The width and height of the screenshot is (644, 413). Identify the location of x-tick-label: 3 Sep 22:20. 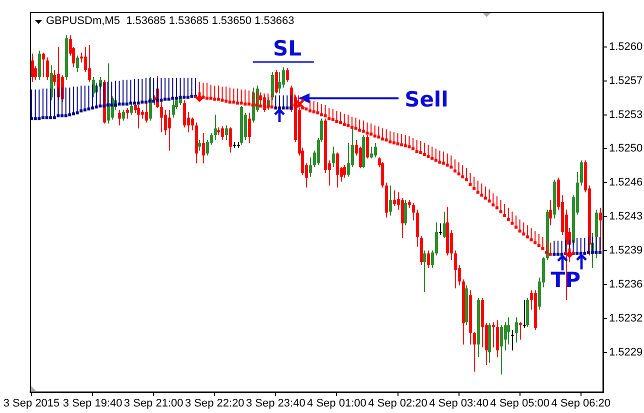
(214, 404).